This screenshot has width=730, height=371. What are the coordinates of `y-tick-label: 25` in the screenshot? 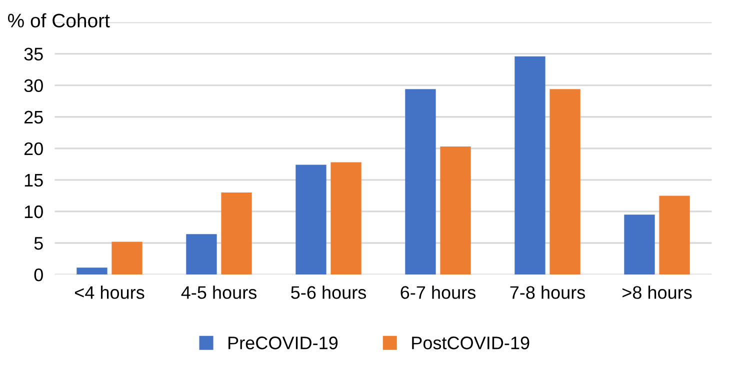 It's located at (33, 117).